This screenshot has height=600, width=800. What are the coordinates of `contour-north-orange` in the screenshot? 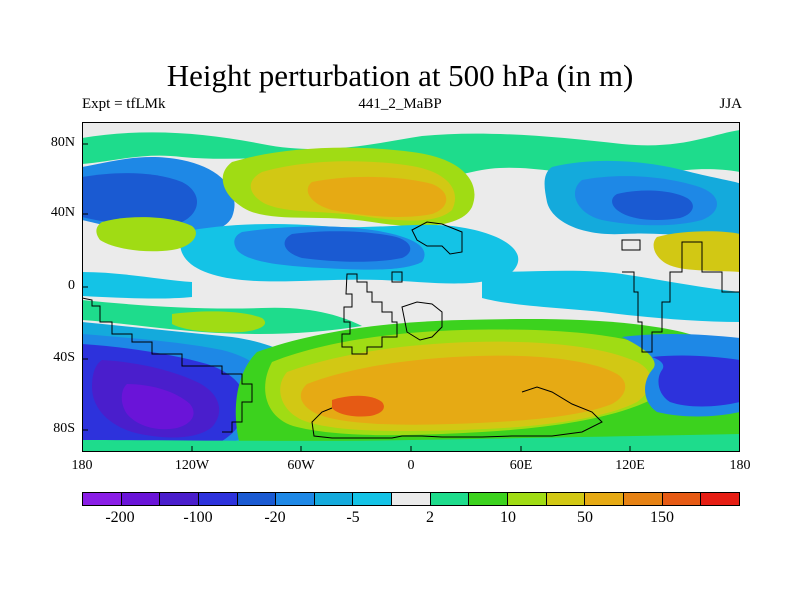 It's located at (377, 196).